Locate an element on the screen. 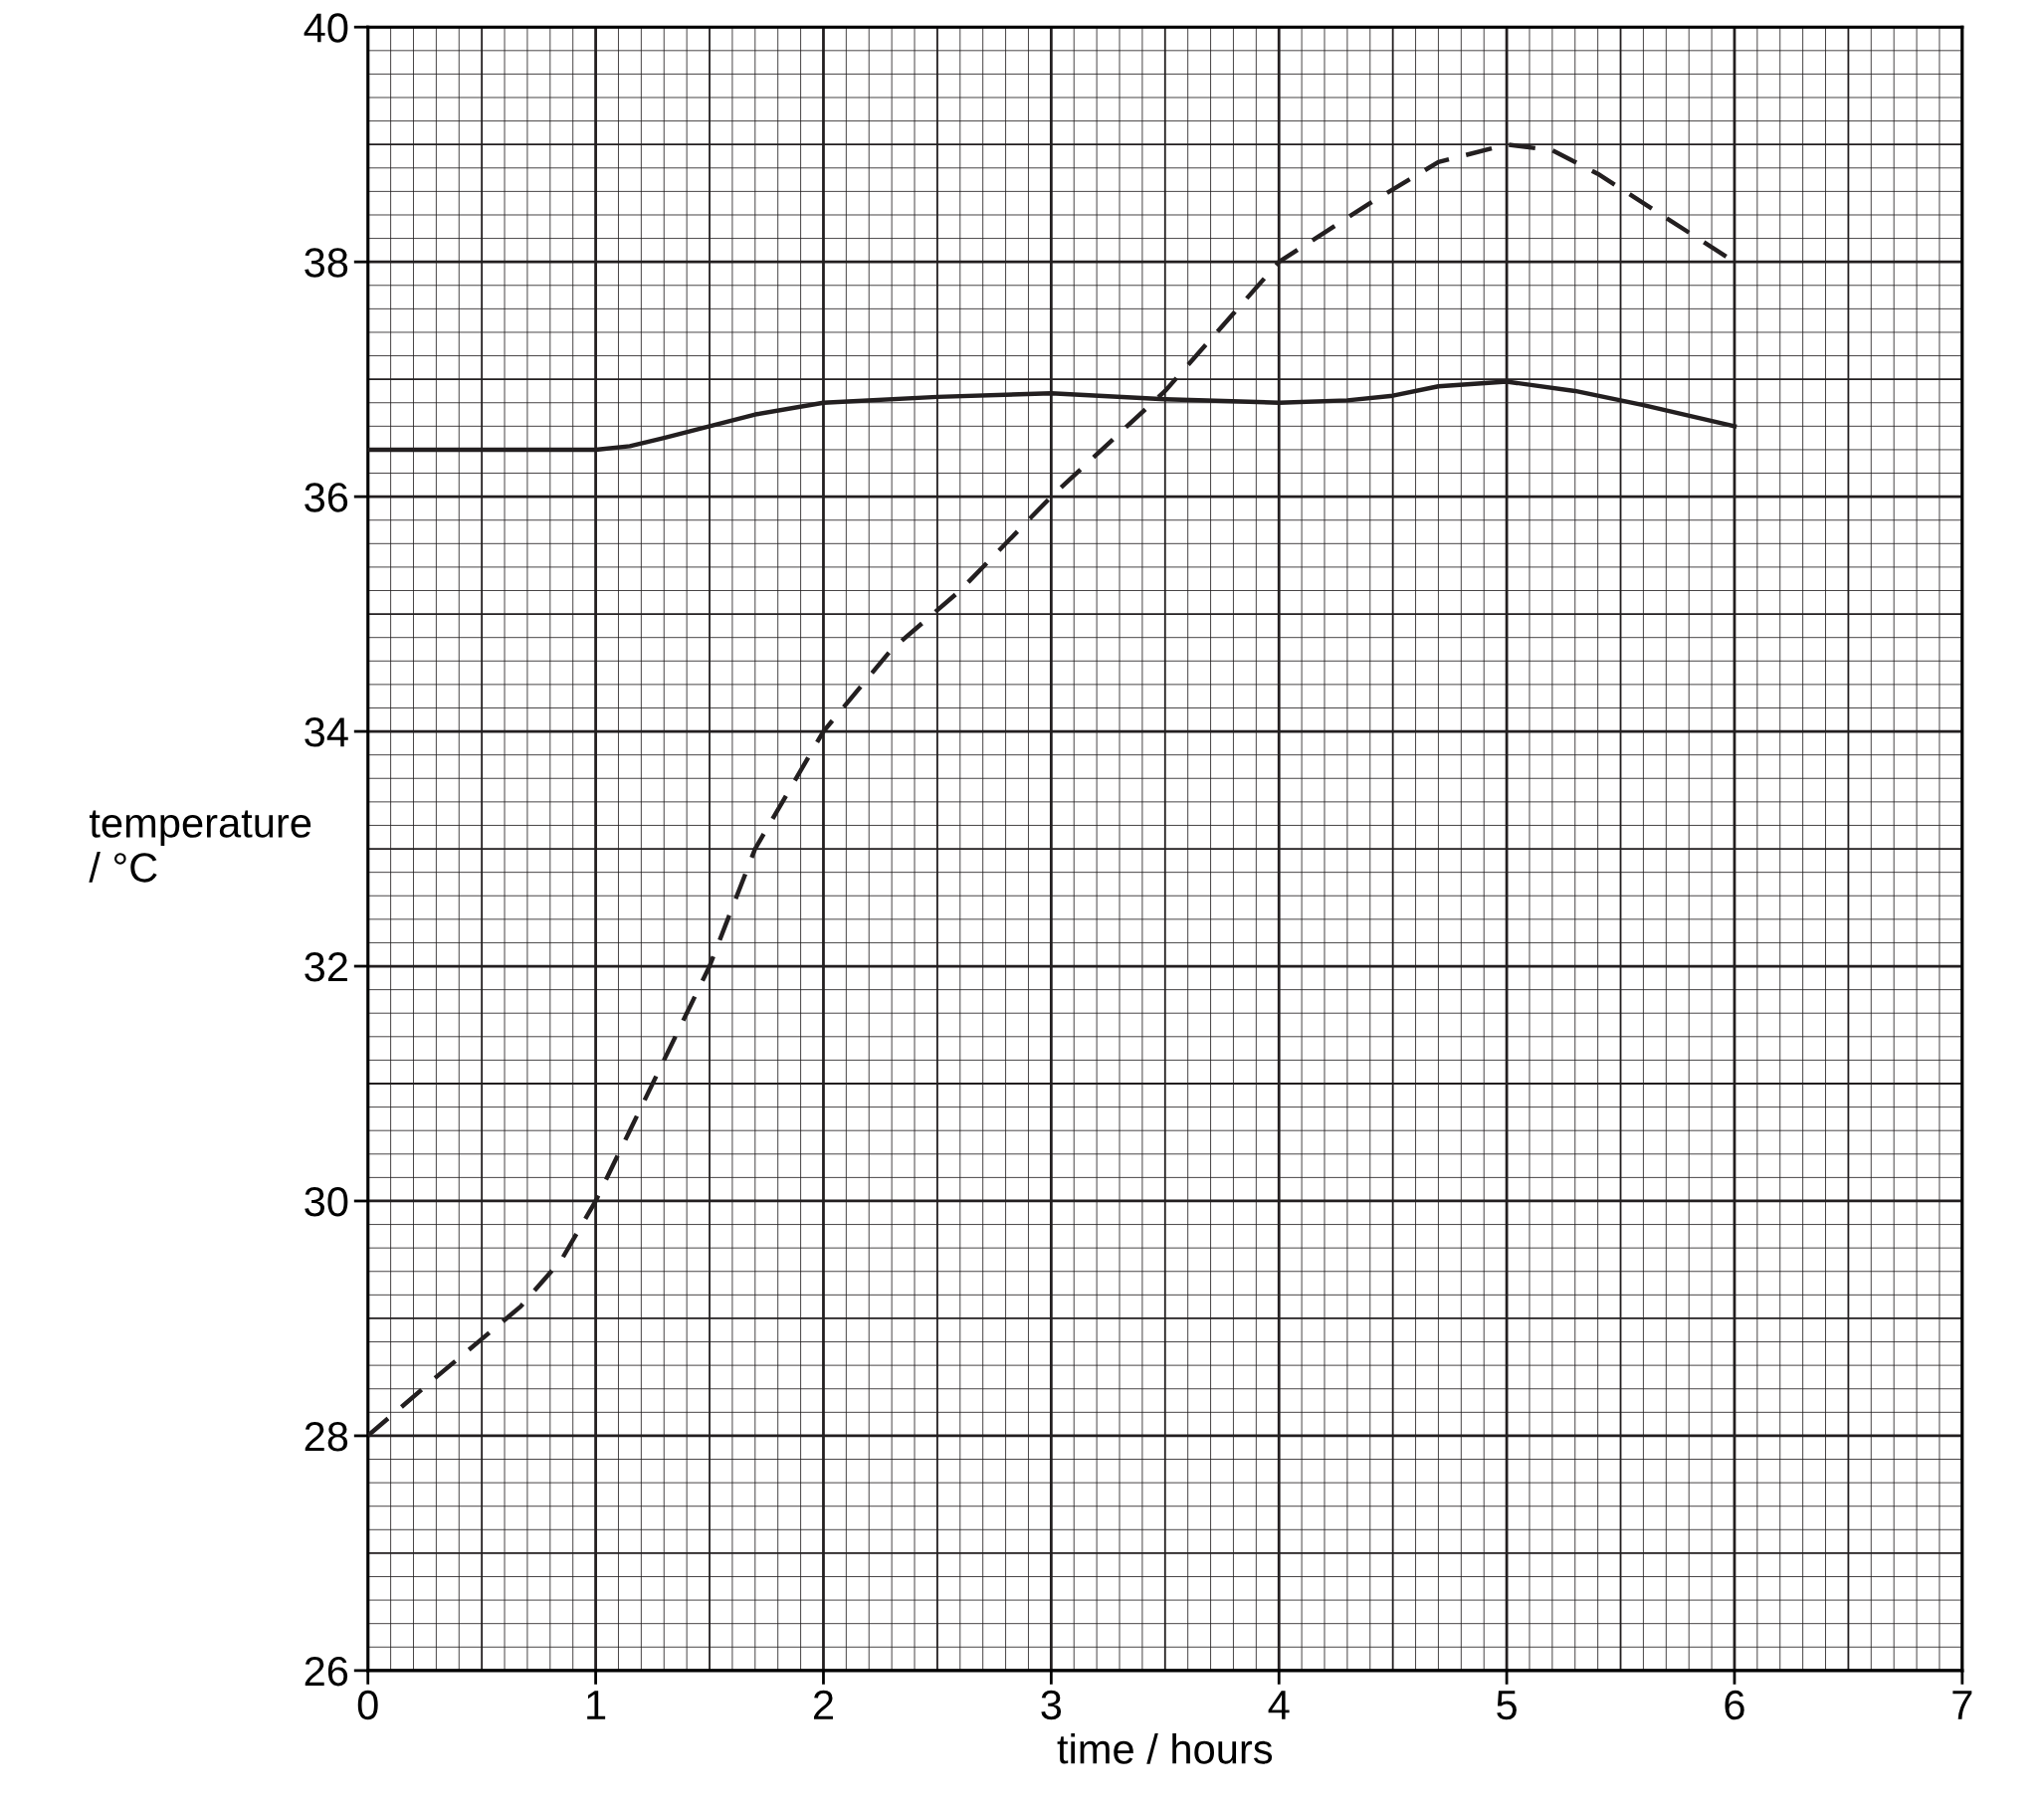  x-tick-label: 1 is located at coordinates (596, 1705).